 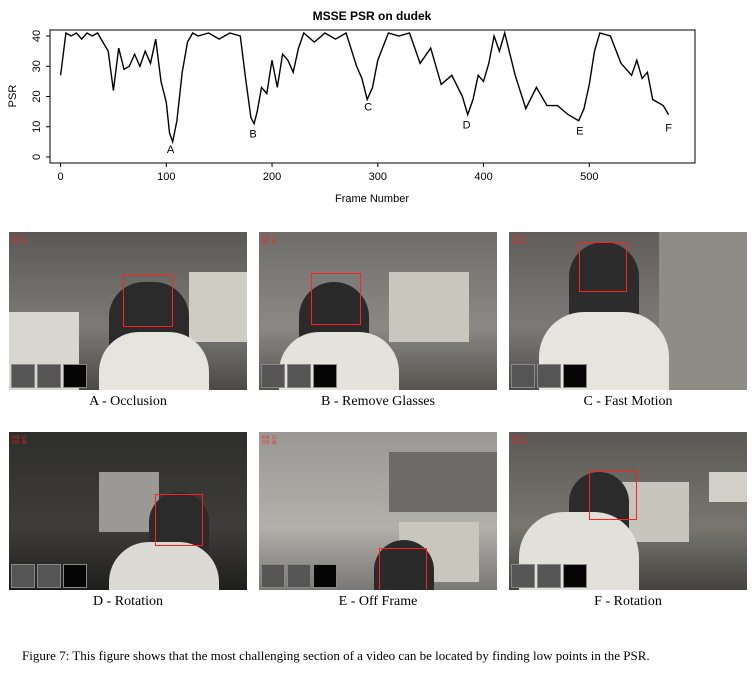 I want to click on frame-c: PSR 12 FPS 30, so click(x=628, y=311).